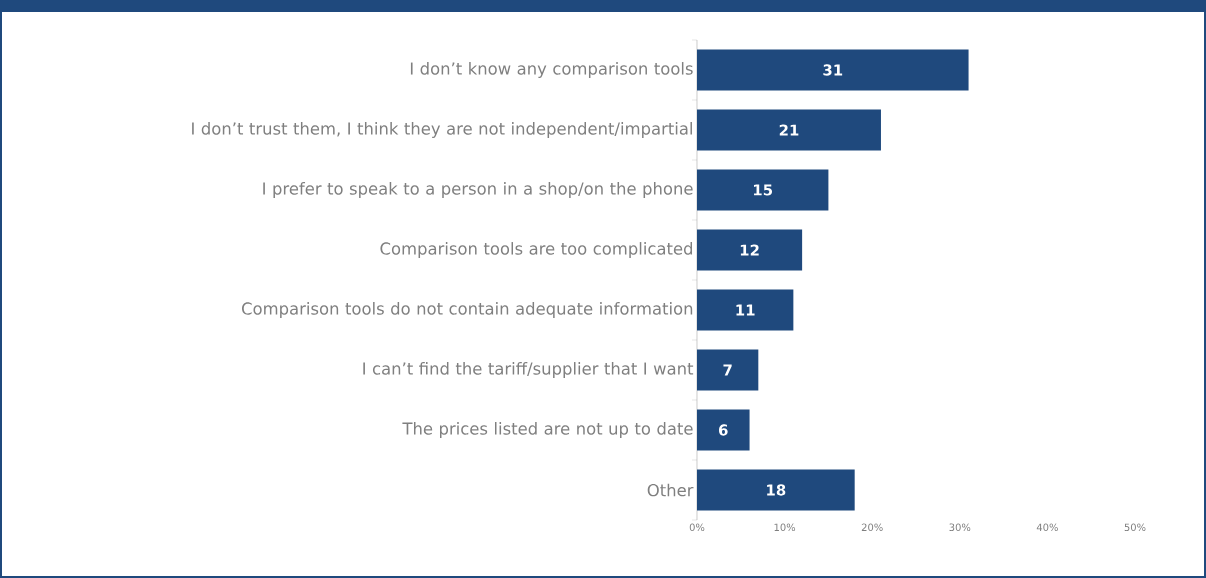  I want to click on x-tick-label: 50%, so click(1135, 527).